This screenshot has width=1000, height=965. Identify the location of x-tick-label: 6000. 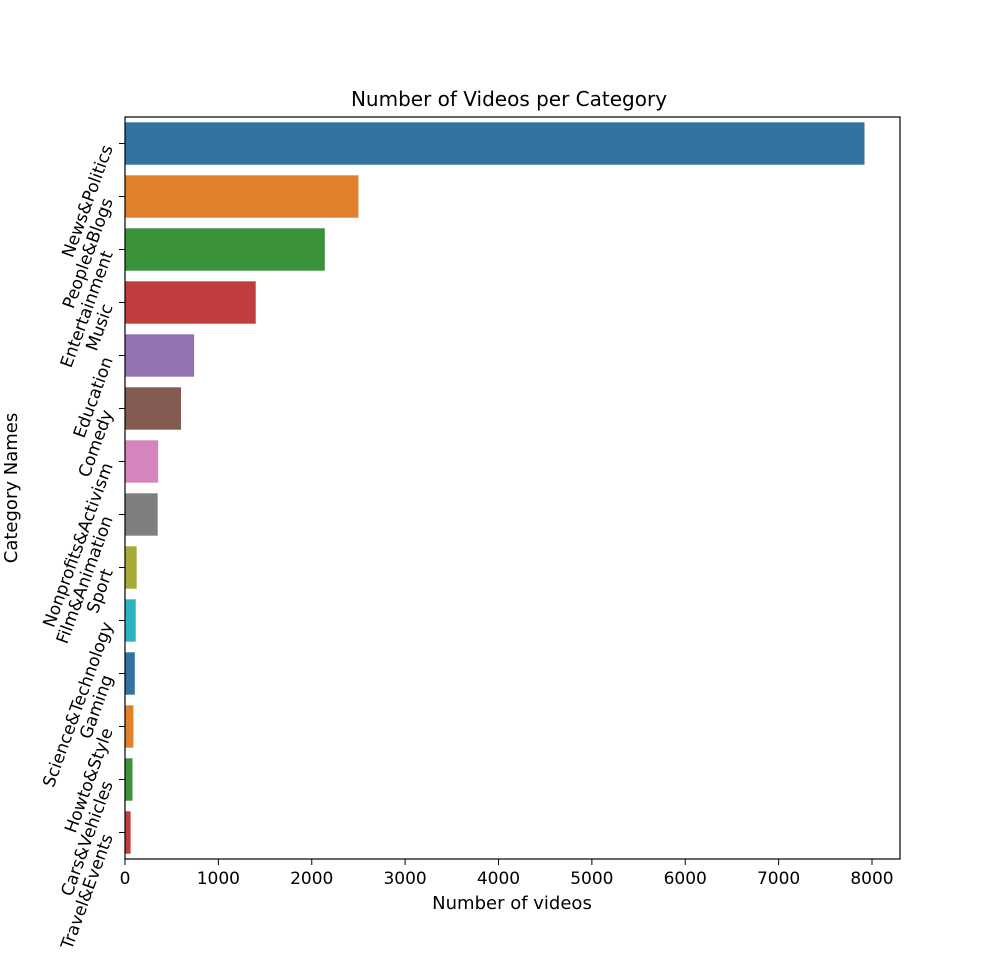
(685, 879).